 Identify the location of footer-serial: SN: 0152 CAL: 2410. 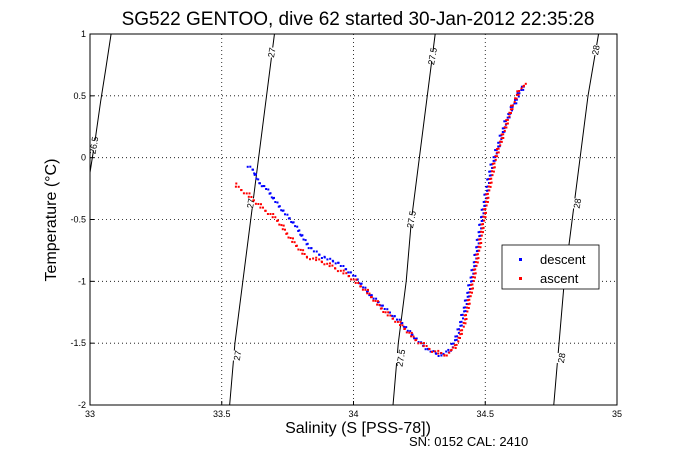
(468, 441).